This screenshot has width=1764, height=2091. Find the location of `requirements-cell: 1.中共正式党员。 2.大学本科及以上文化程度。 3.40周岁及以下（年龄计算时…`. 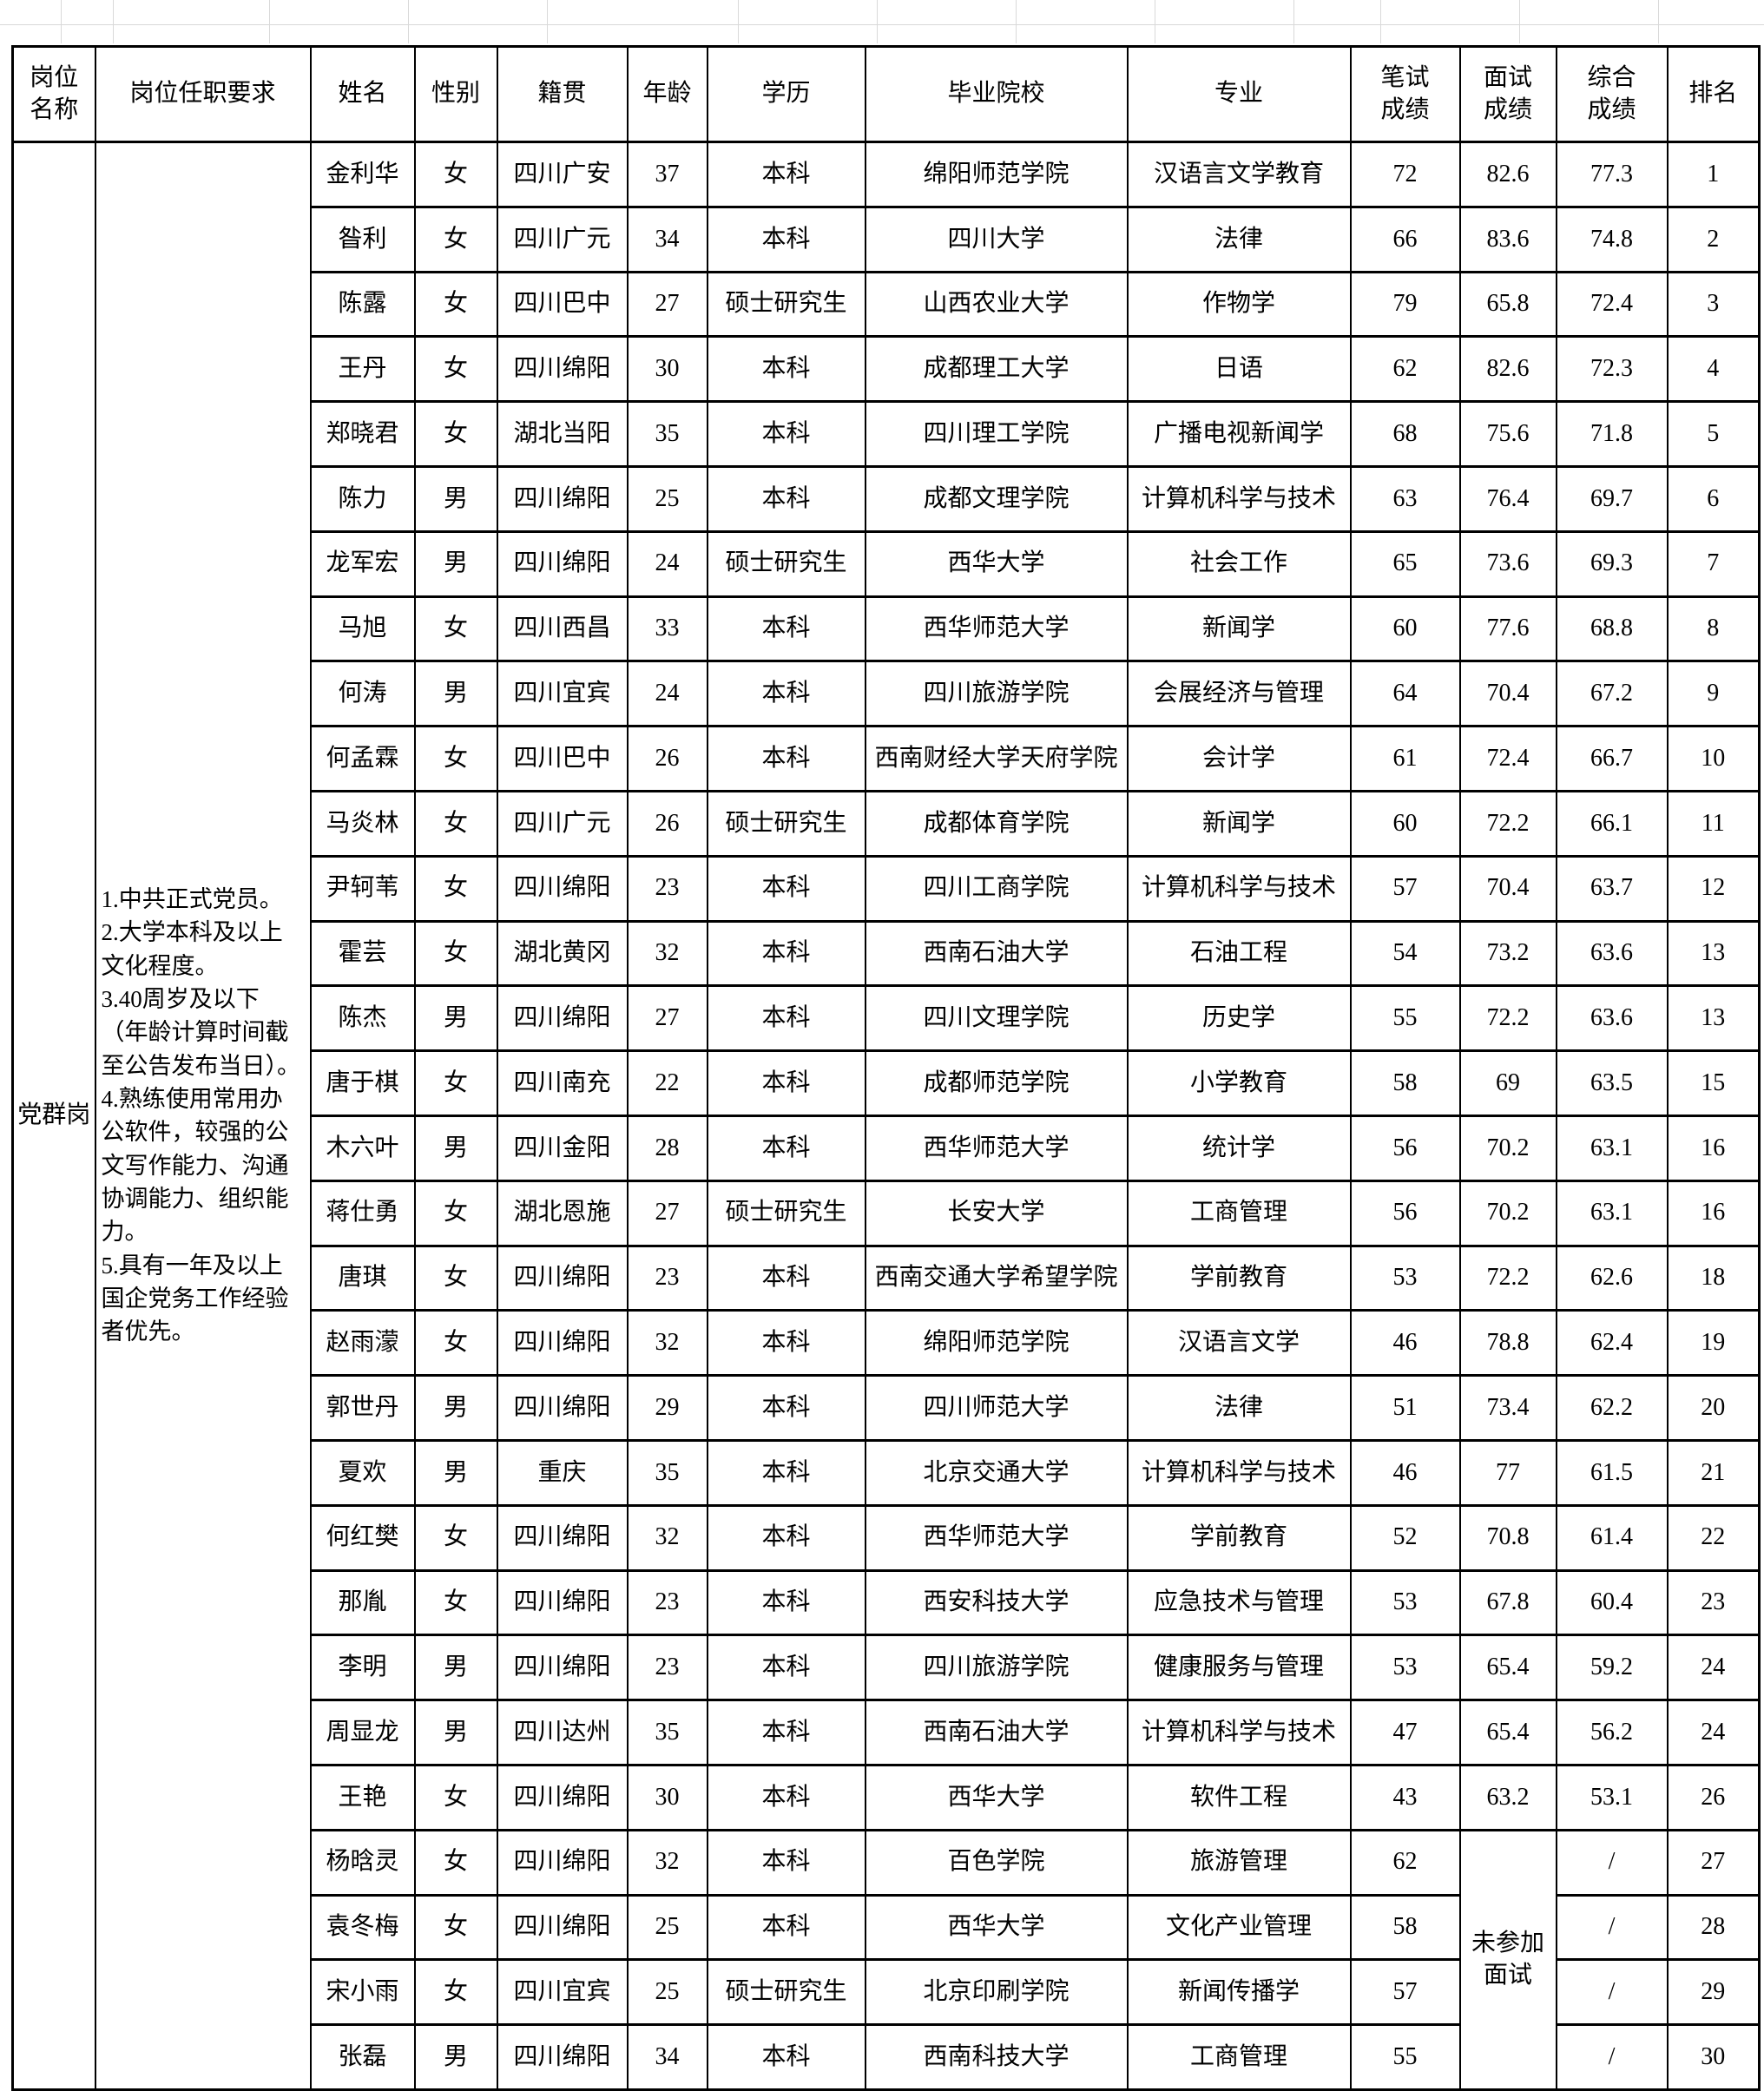

requirements-cell: 1.中共正式党员。 2.大学本科及以上文化程度。 3.40周岁及以下（年龄计算时… is located at coordinates (203, 1116).